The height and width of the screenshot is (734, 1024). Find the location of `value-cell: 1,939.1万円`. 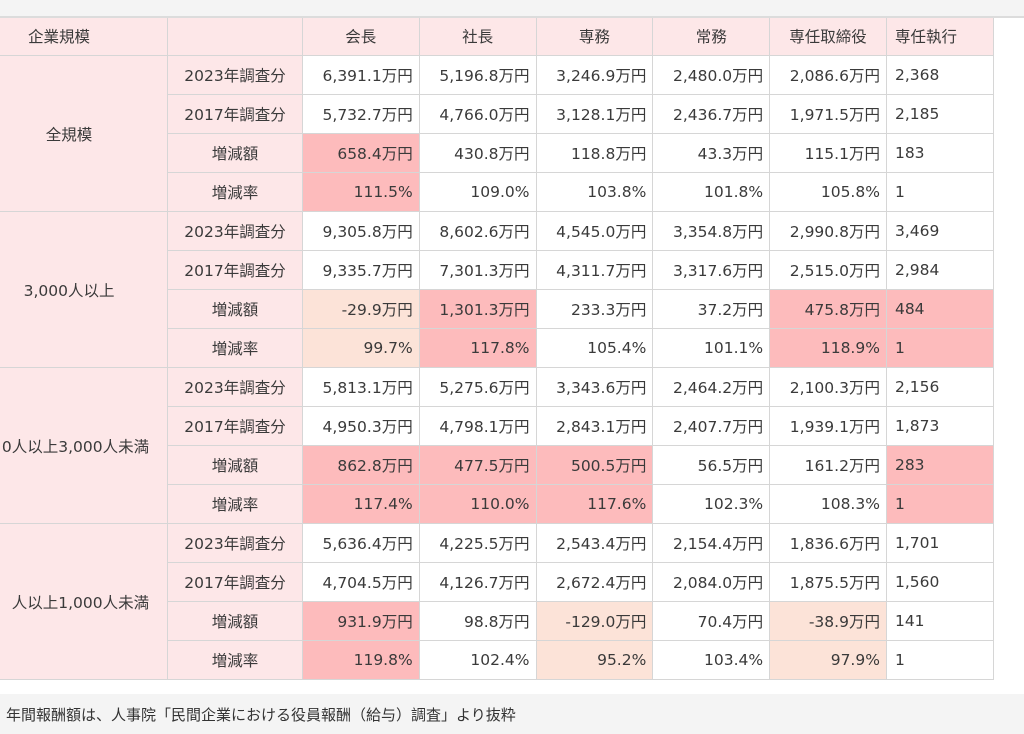

value-cell: 1,939.1万円 is located at coordinates (828, 426).